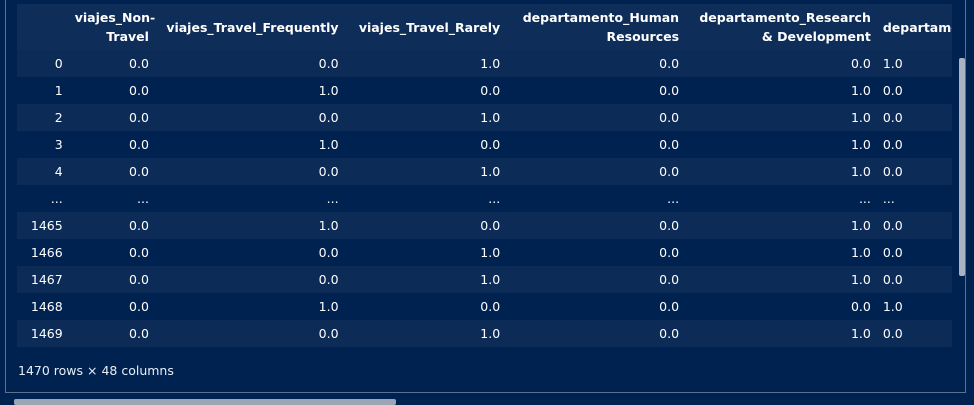 This screenshot has width=974, height=405. I want to click on table-row: 3 0.0 1.0 0.0 0.0 1.0 0.0, so click(484, 144).